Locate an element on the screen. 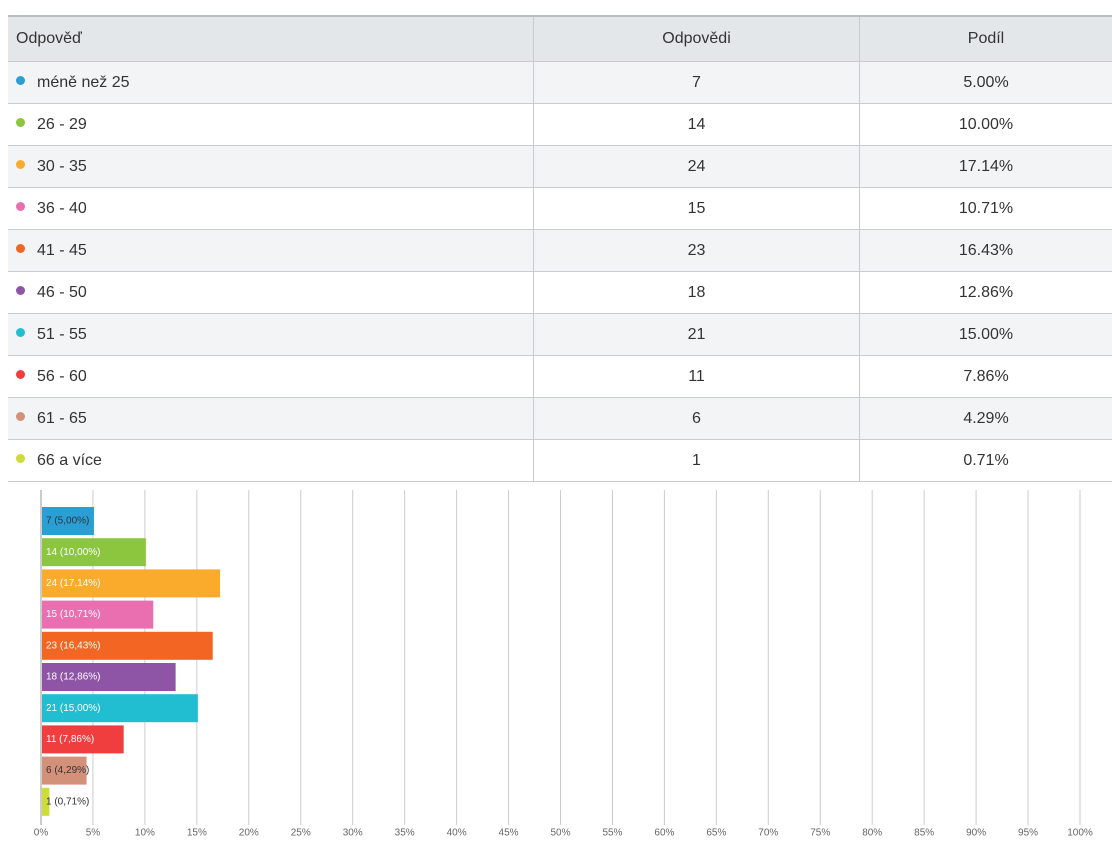 This screenshot has width=1112, height=841. x-tick-label: 50% is located at coordinates (560, 833).